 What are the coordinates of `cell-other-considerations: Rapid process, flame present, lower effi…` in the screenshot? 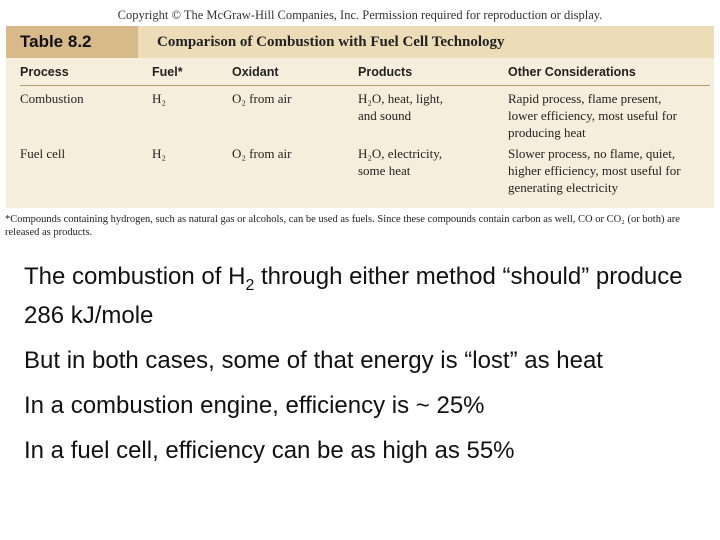 It's located at (592, 115).